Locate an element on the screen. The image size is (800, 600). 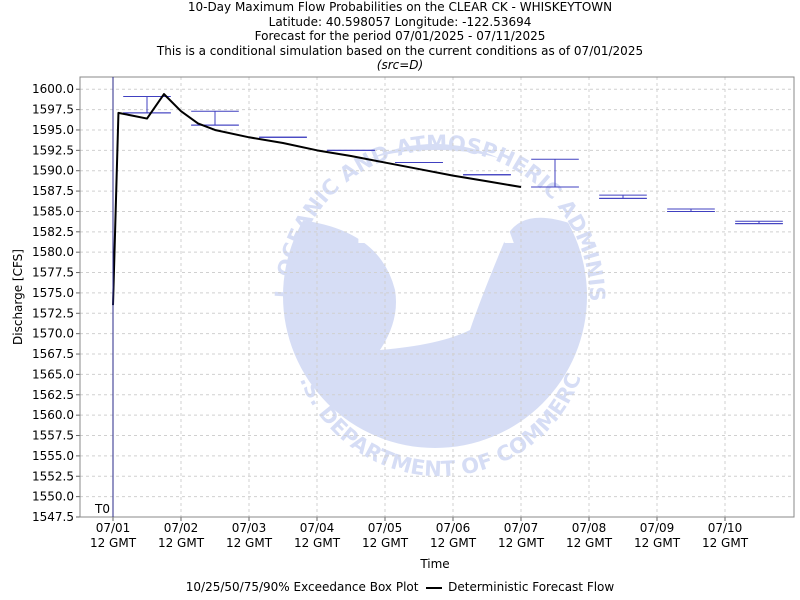
x-tick-label: 07/06 is located at coordinates (453, 528).